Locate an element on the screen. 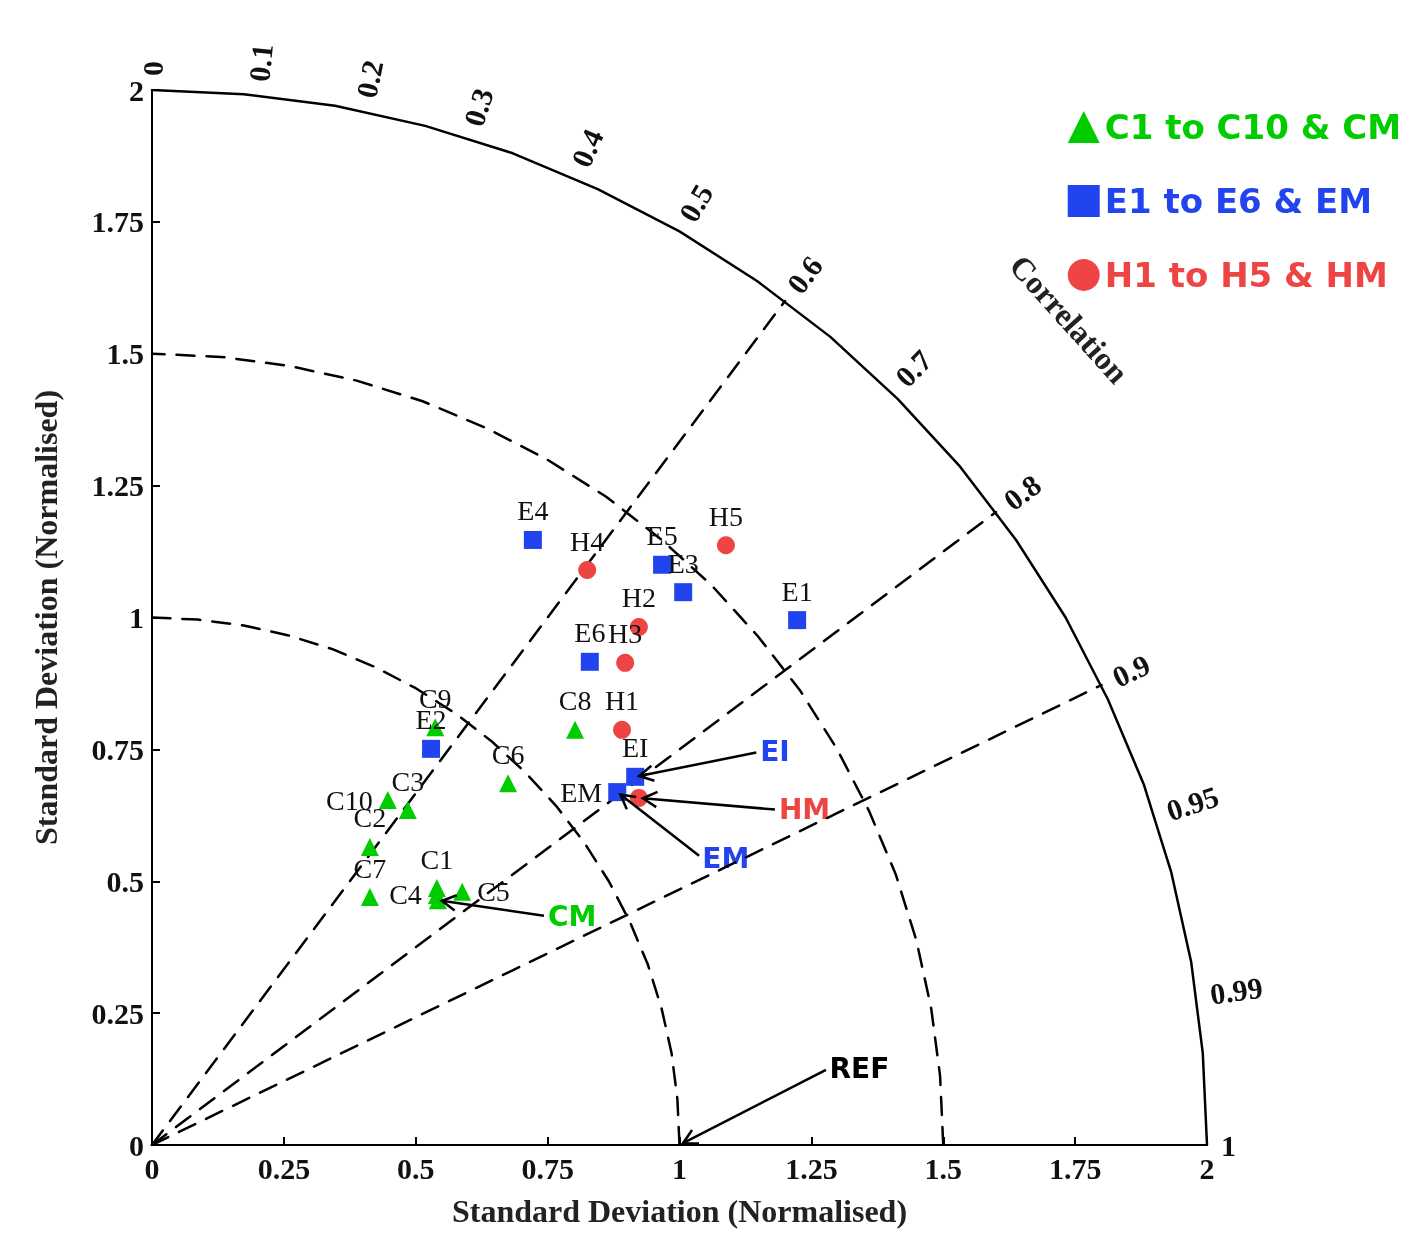  data-label: C4 is located at coordinates (405, 895).